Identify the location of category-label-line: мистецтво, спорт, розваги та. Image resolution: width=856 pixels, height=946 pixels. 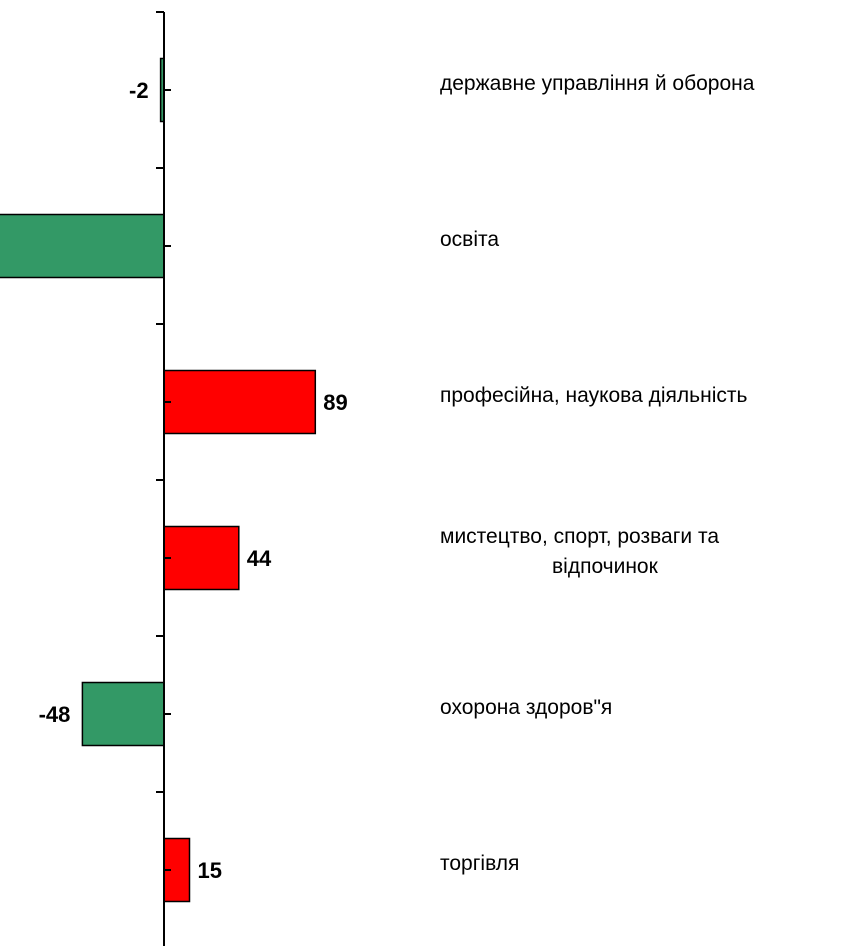
(580, 536).